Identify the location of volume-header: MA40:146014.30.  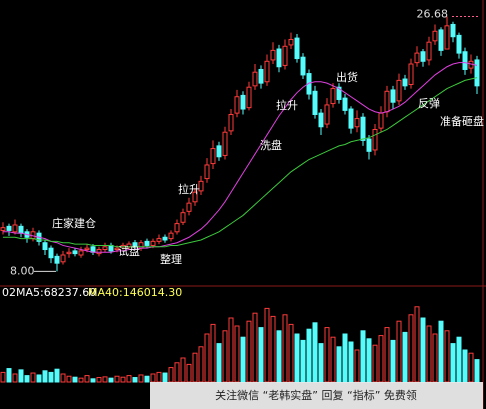
(135, 292).